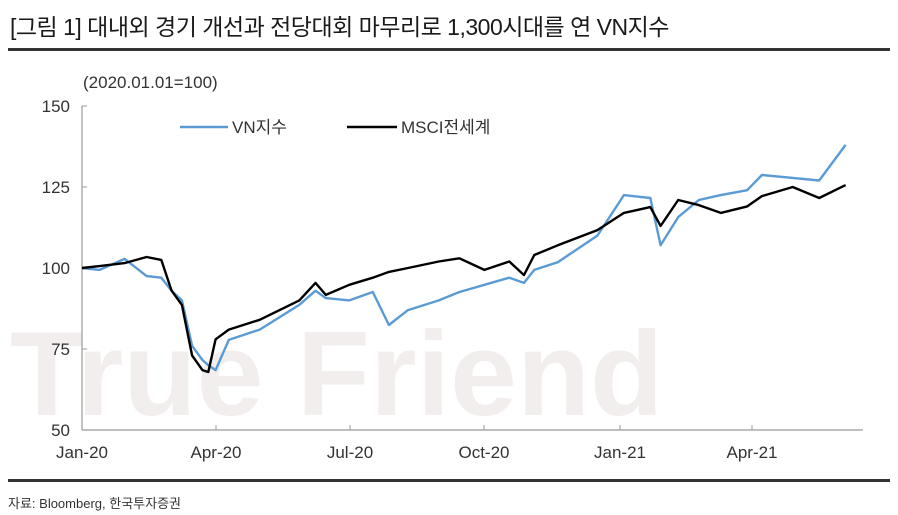 Image resolution: width=898 pixels, height=515 pixels. I want to click on y-axis: 150 125 100 75 50, so click(64, 268).